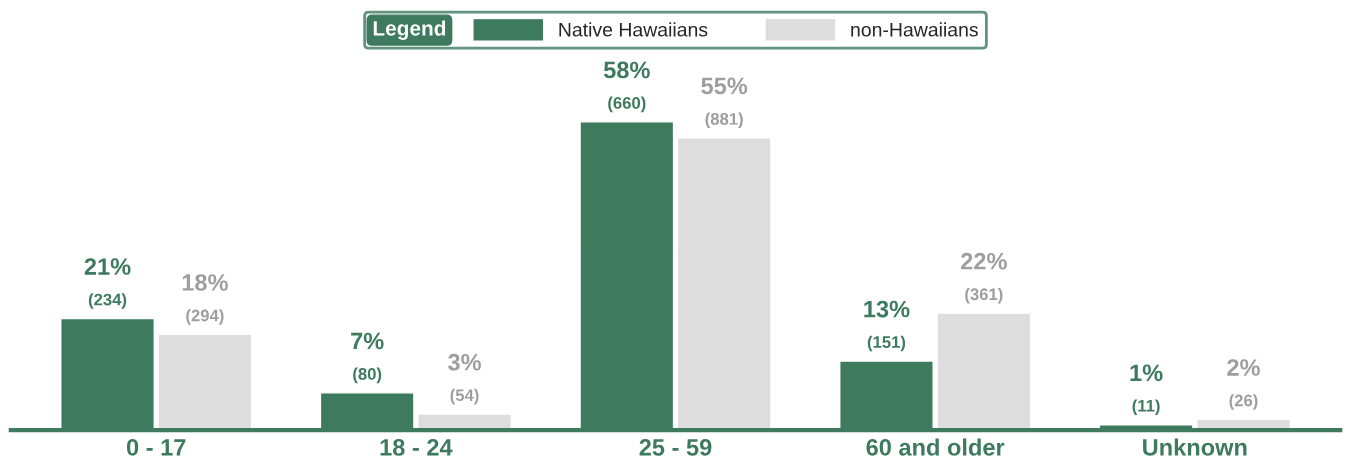 This screenshot has width=1351, height=470. What do you see at coordinates (633, 29) in the screenshot?
I see `legend-label: Native Hawaiians` at bounding box center [633, 29].